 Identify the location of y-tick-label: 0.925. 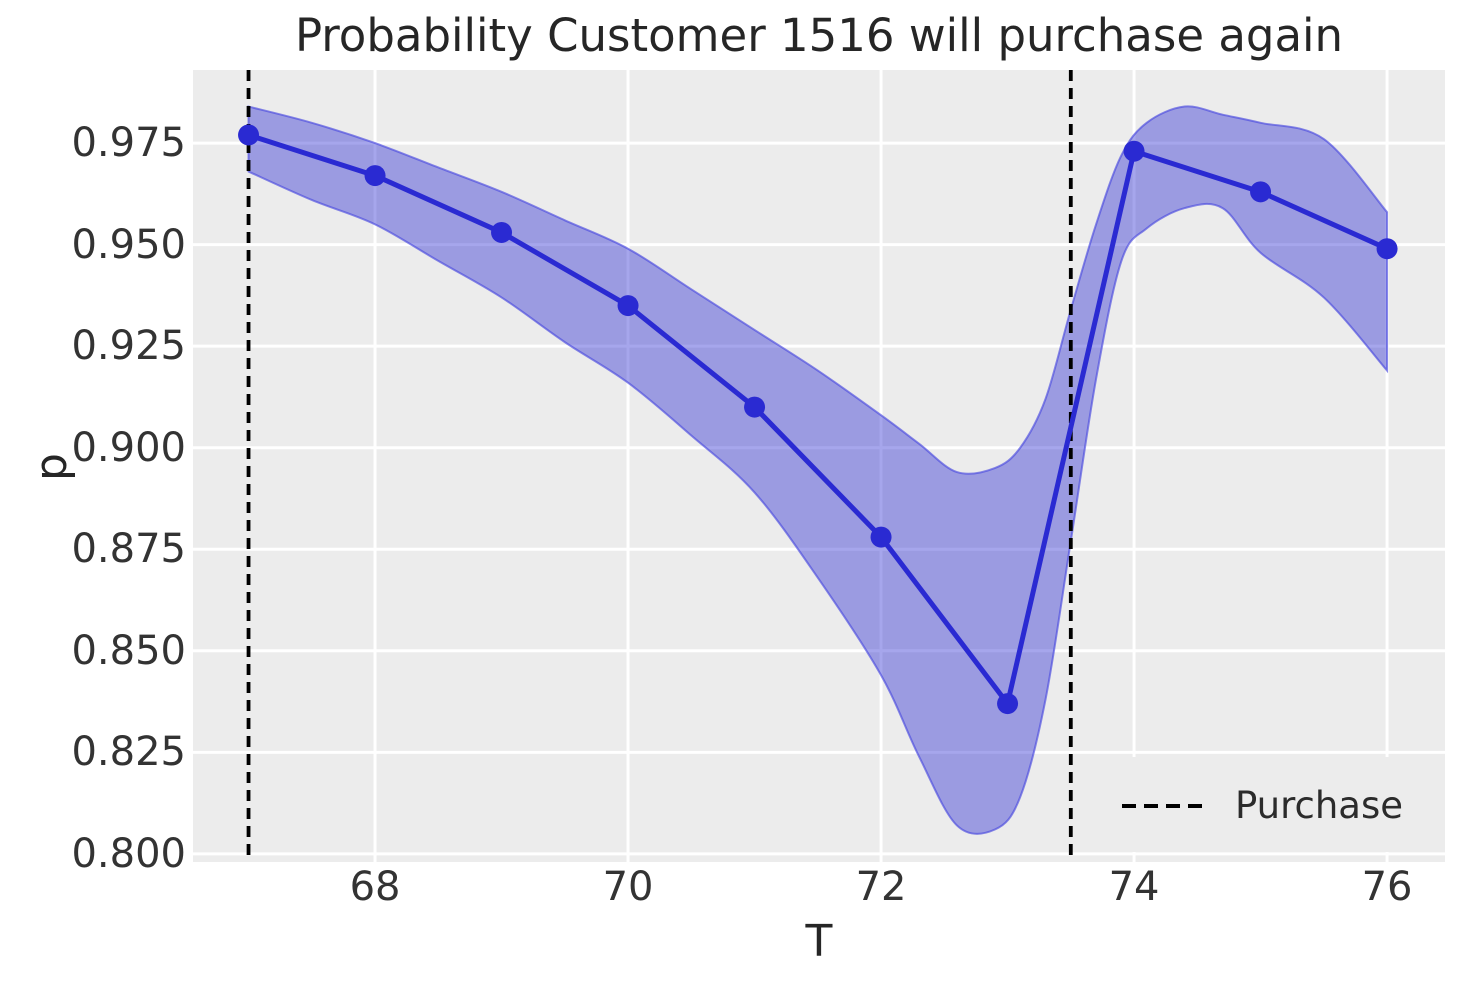
(128, 346).